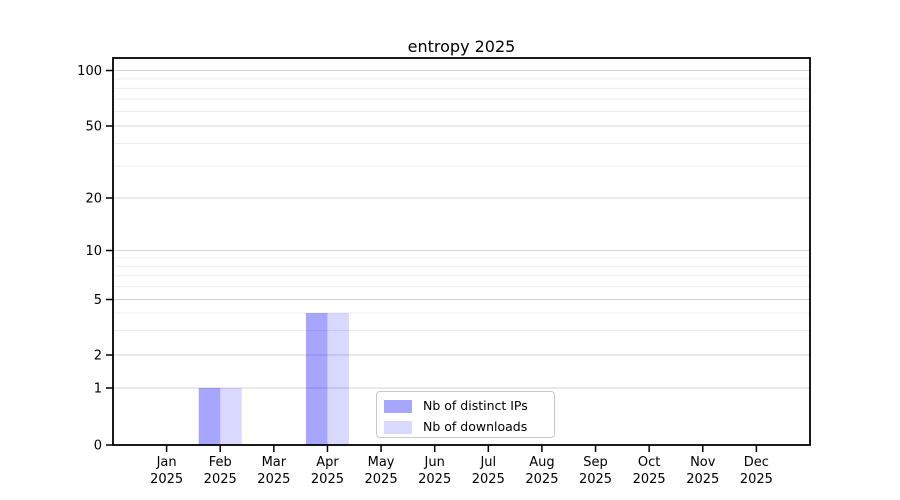  I want to click on x-tick-label: Aug 2025, so click(541, 471).